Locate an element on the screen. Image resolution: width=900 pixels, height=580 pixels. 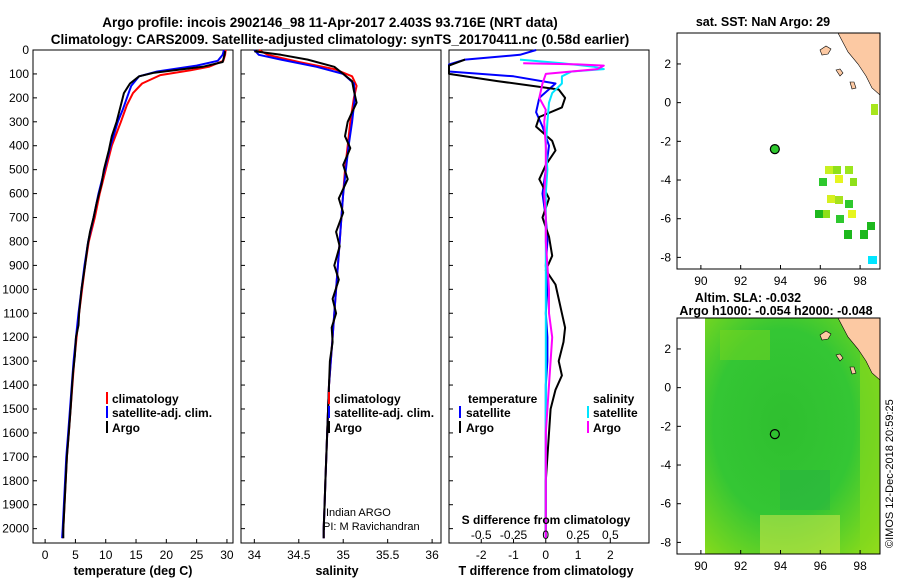
x-tick-label: 35.5 is located at coordinates (388, 555).